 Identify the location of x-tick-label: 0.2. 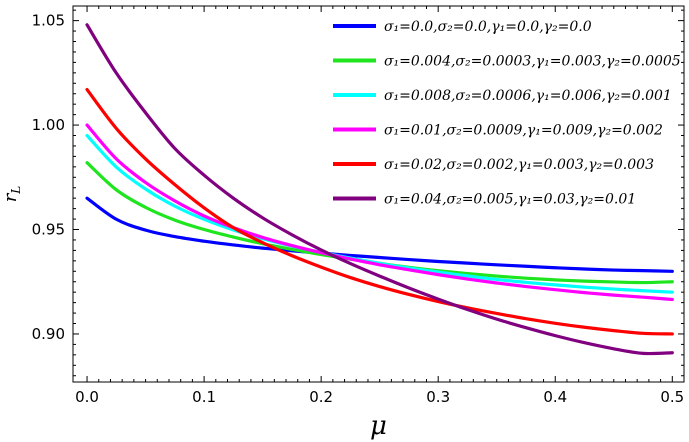
(321, 397).